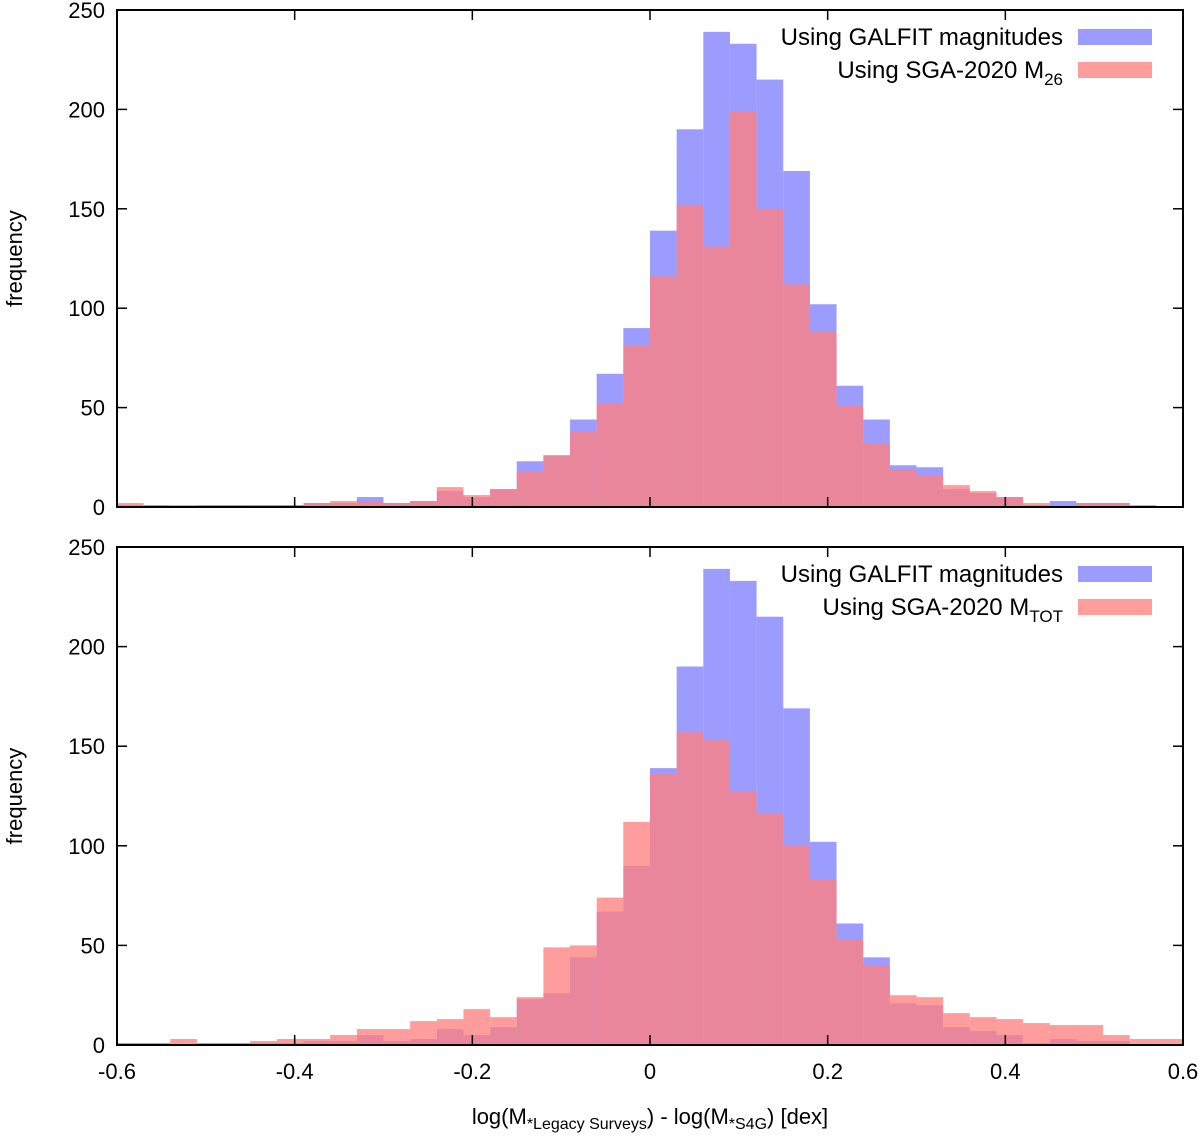 This screenshot has width=1200, height=1140. Describe the element at coordinates (587, 1124) in the screenshot. I see `x-axis-label-subscript: *Legacy Surveys` at that location.